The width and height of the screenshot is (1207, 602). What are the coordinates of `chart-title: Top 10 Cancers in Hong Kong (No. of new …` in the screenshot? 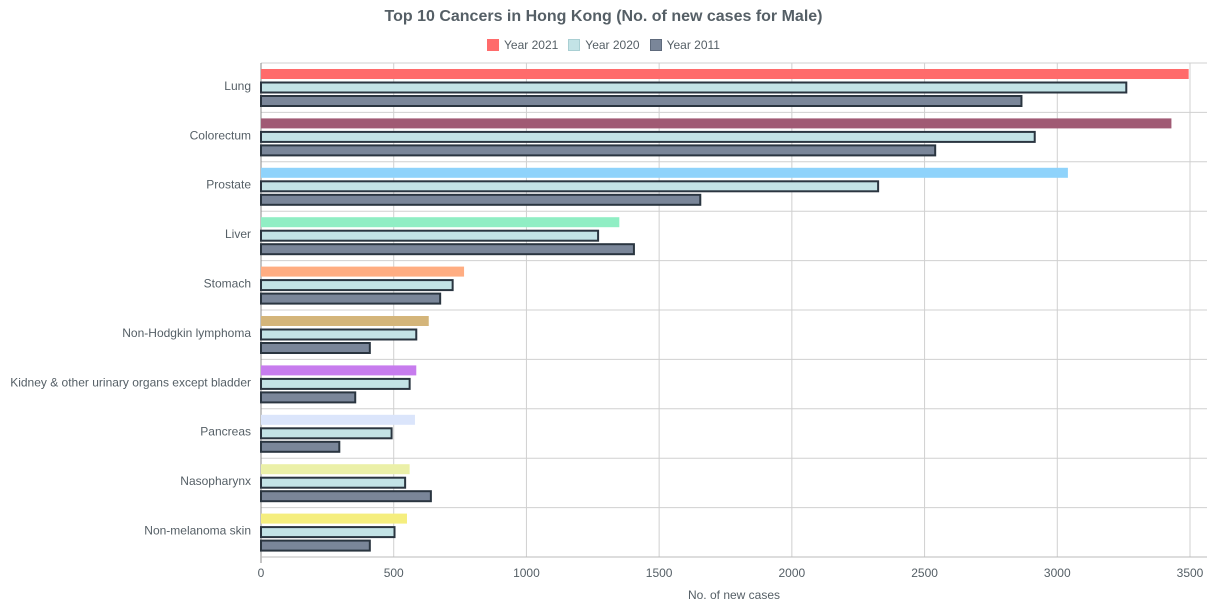 It's located at (603, 16).